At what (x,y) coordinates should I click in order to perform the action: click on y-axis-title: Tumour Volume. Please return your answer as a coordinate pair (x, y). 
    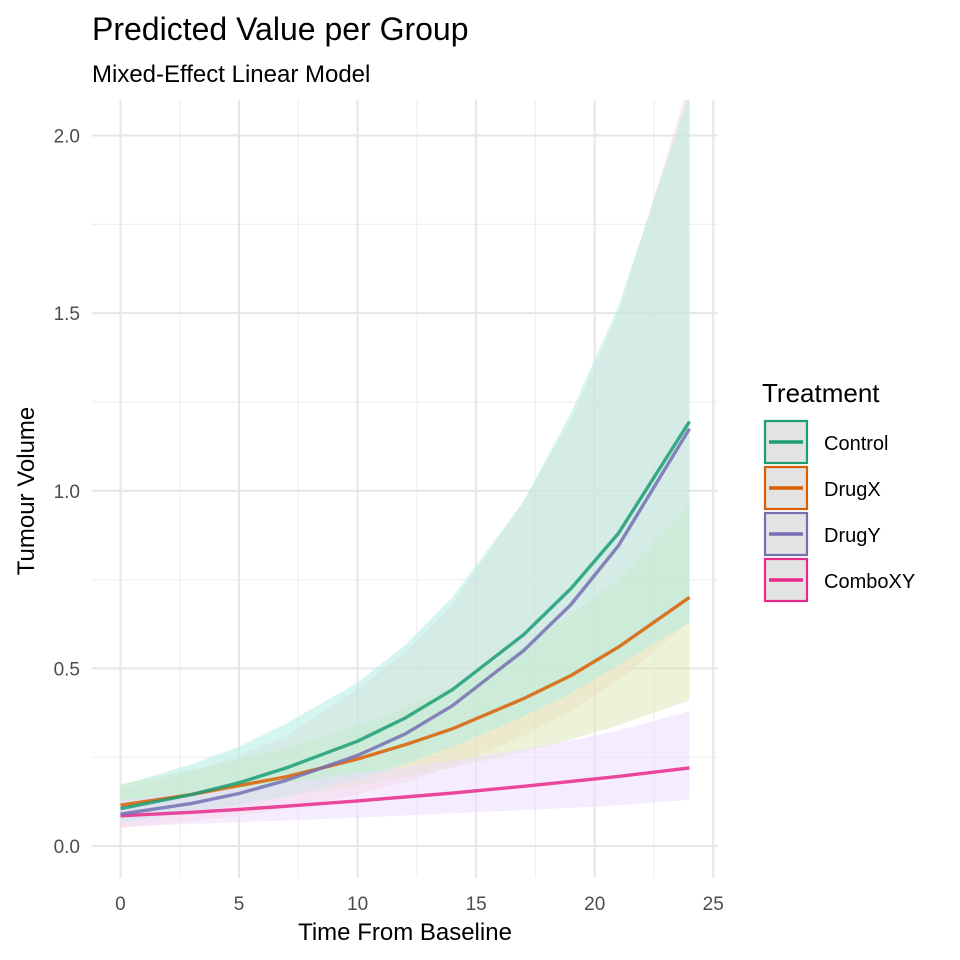
    Looking at the image, I should click on (26, 491).